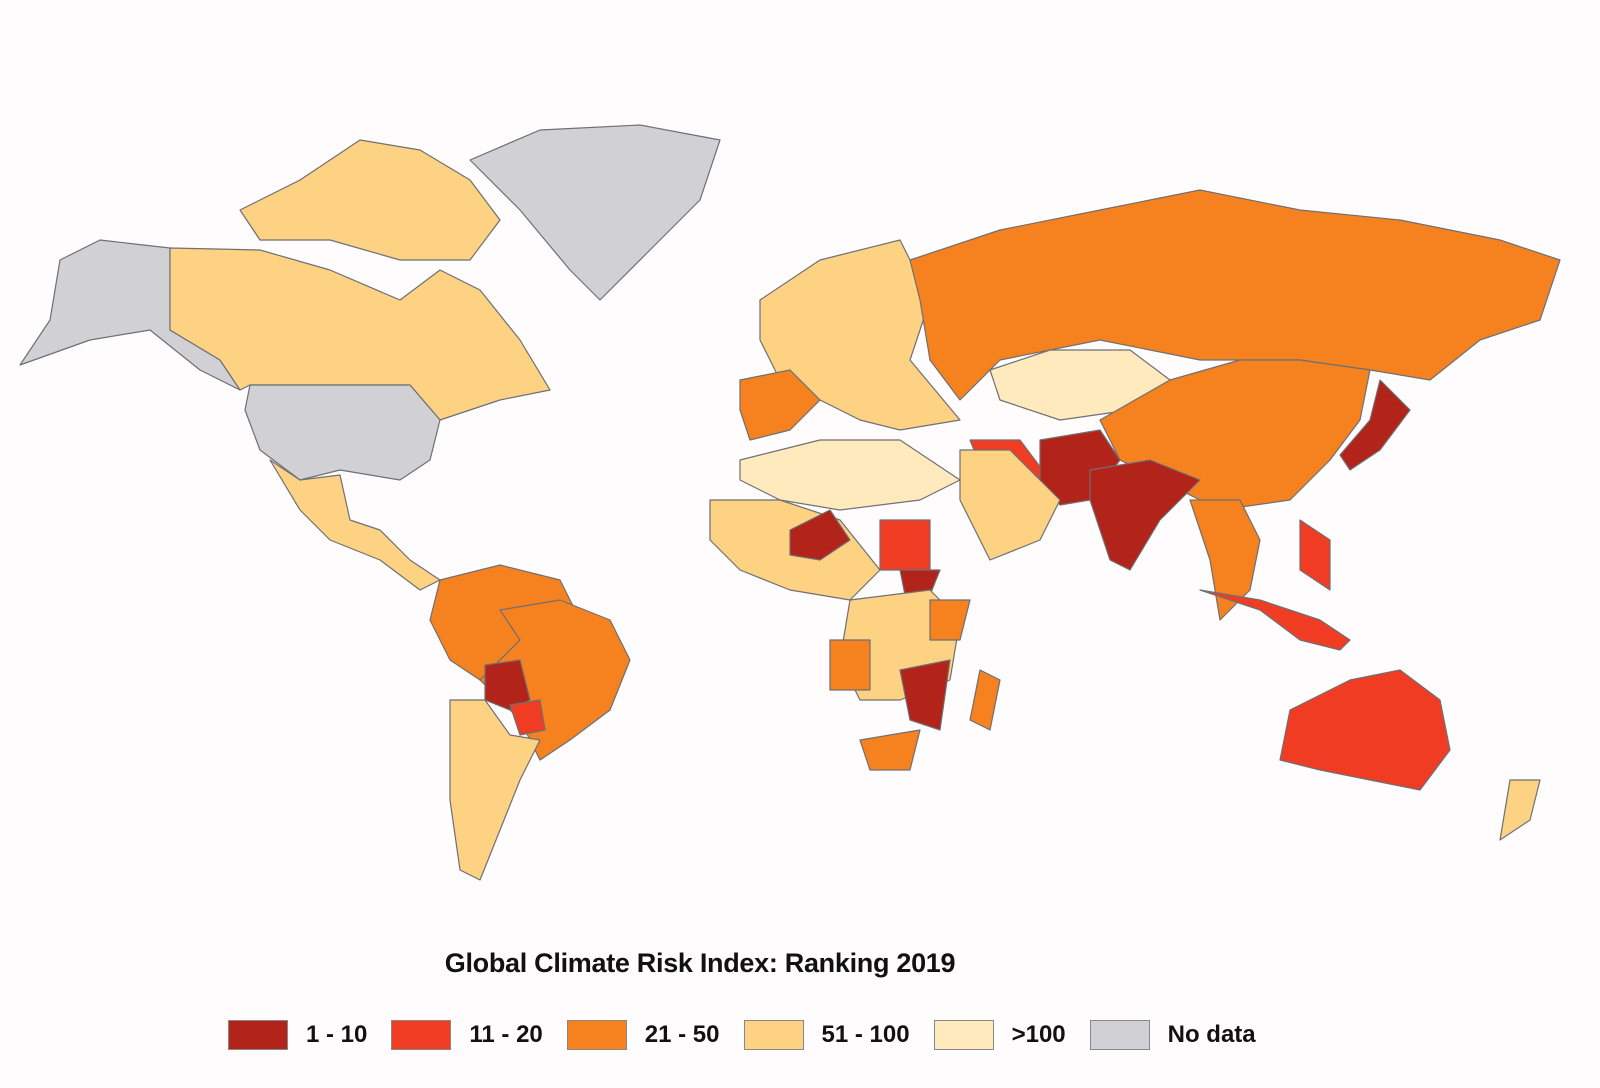 This screenshot has height=1088, width=1600. What do you see at coordinates (1225, 560) in the screenshot?
I see `region-southeast-asia` at bounding box center [1225, 560].